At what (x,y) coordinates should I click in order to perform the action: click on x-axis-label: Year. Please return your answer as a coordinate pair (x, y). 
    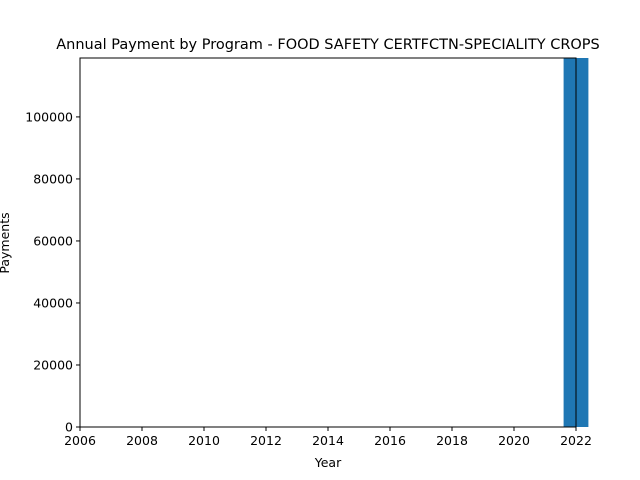
    Looking at the image, I should click on (328, 462).